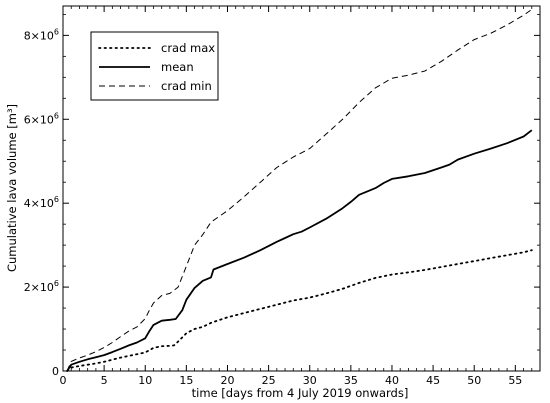 The height and width of the screenshot is (403, 550). What do you see at coordinates (392, 380) in the screenshot?
I see `x-tick-label: 40` at bounding box center [392, 380].